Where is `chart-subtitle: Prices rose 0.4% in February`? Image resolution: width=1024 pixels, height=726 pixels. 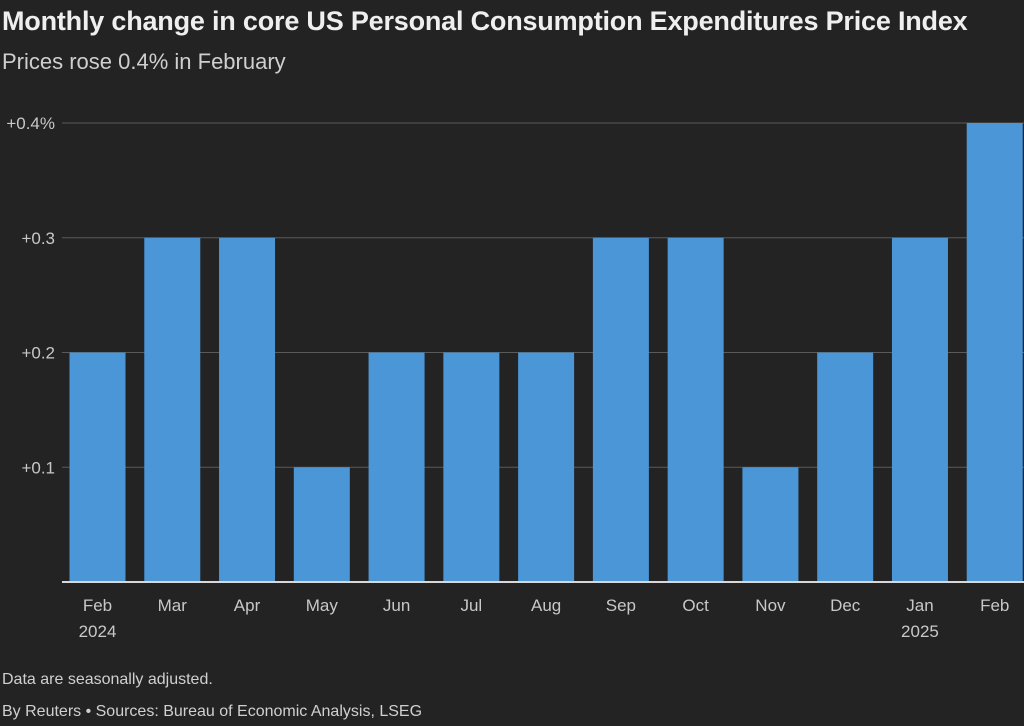 chart-subtitle: Prices rose 0.4% in February is located at coordinates (144, 61).